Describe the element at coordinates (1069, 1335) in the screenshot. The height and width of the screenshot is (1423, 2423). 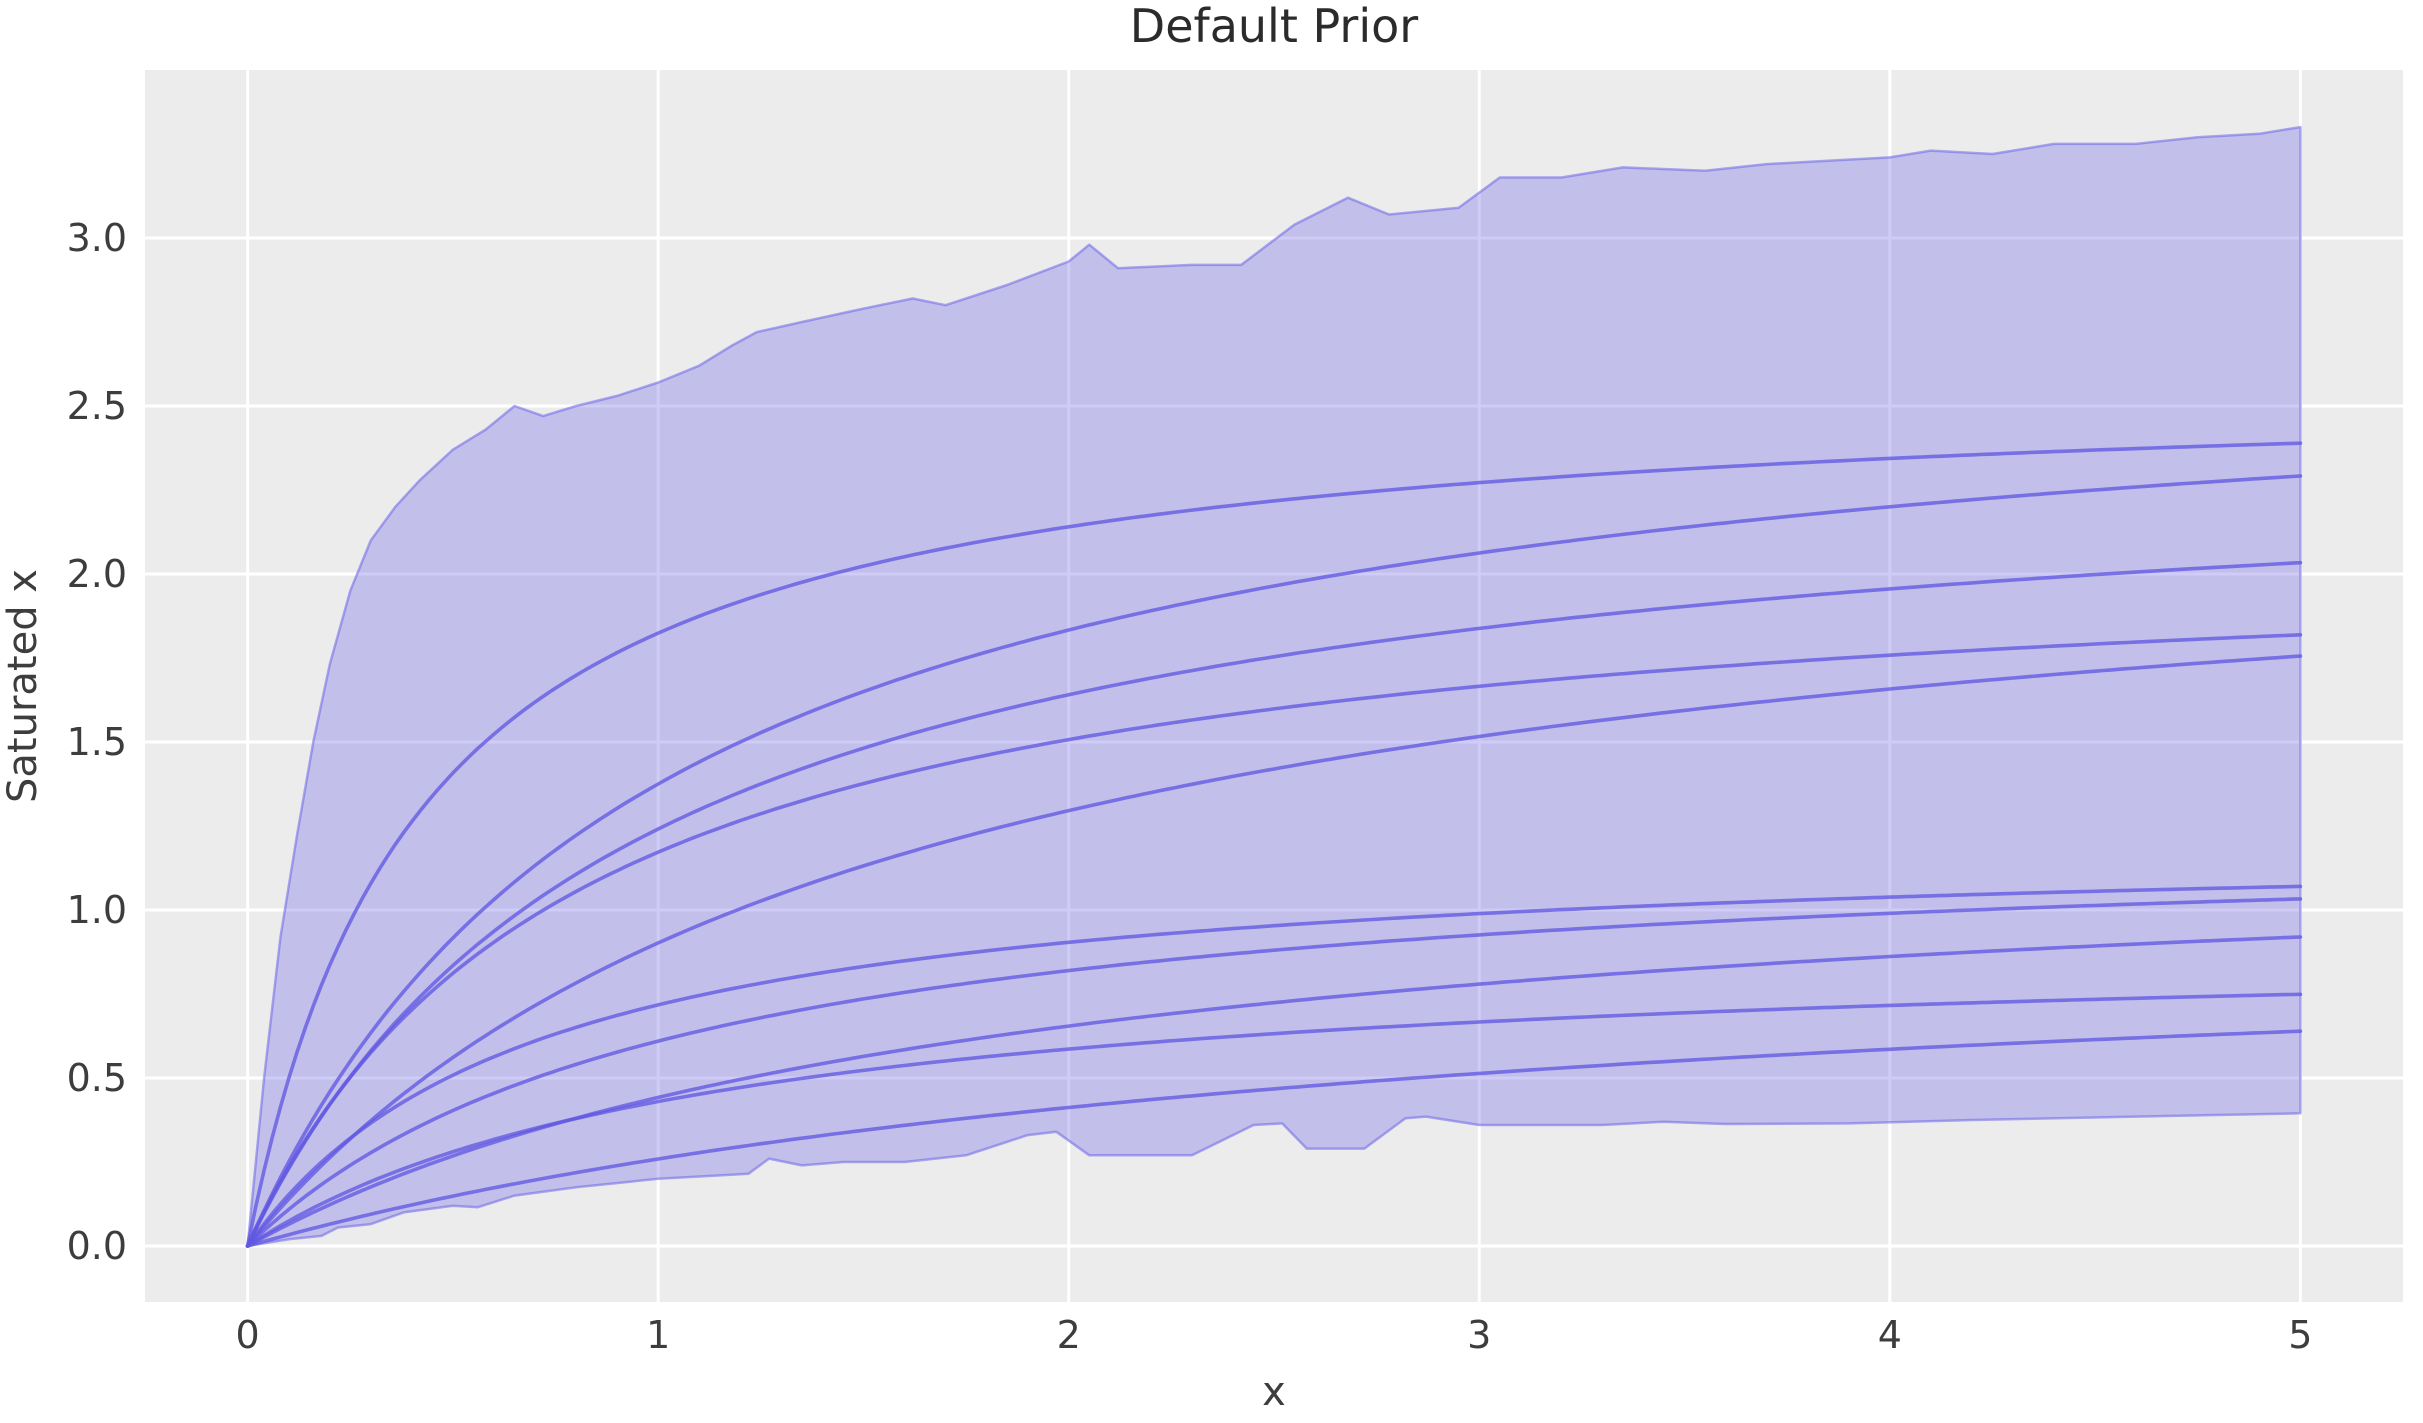
I see `x-tick-label: 2` at that location.